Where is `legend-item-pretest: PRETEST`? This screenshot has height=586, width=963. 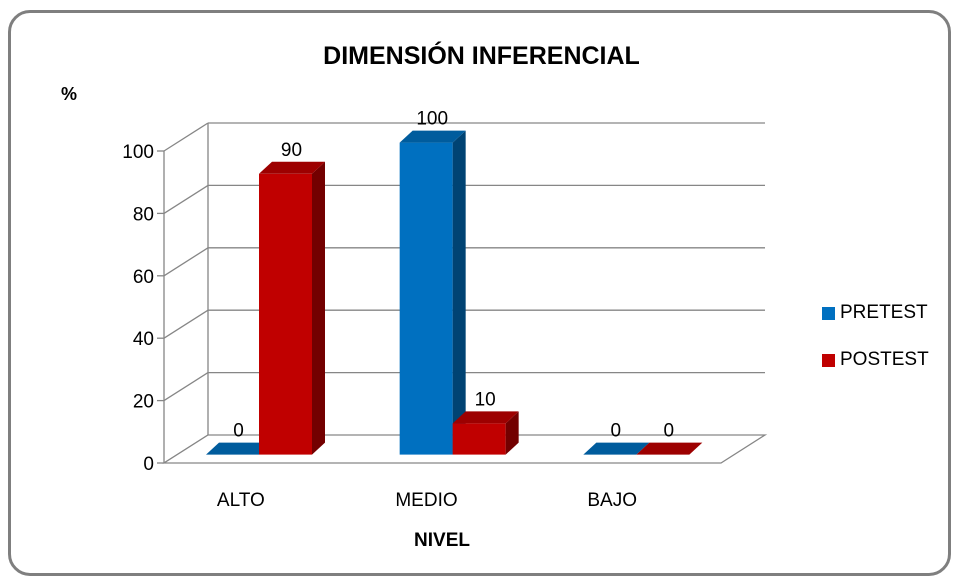
legend-item-pretest: PRETEST is located at coordinates (875, 313).